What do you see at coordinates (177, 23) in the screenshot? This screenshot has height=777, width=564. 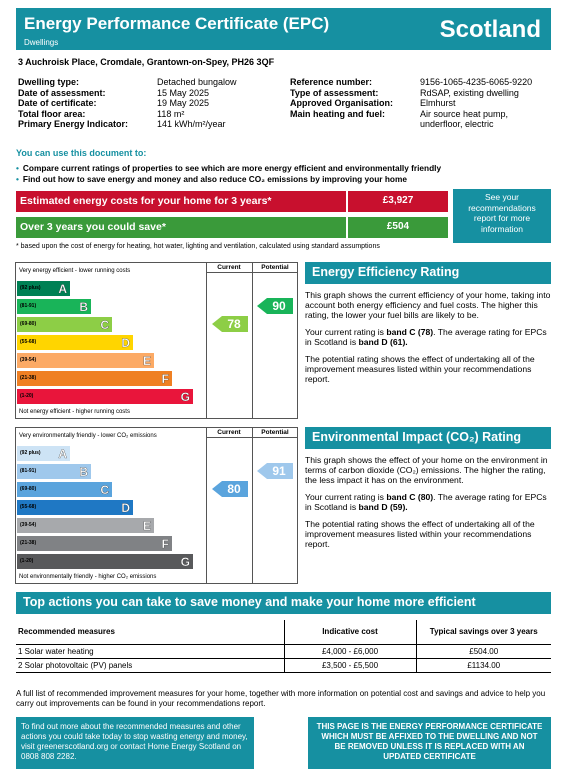 I see `page-title: Energy Performance Certificate (EPC)` at bounding box center [177, 23].